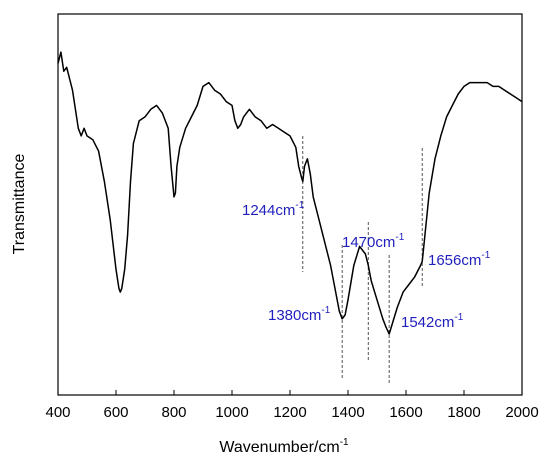 The width and height of the screenshot is (550, 470). I want to click on peak-label-text: 1542cm, so click(427, 322).